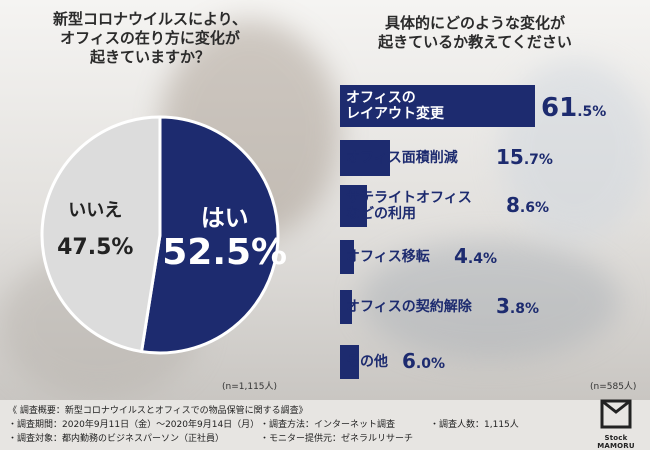 The height and width of the screenshot is (450, 650). What do you see at coordinates (474, 23) in the screenshot?
I see `right-title-line: 具体的にどのような変化が` at bounding box center [474, 23].